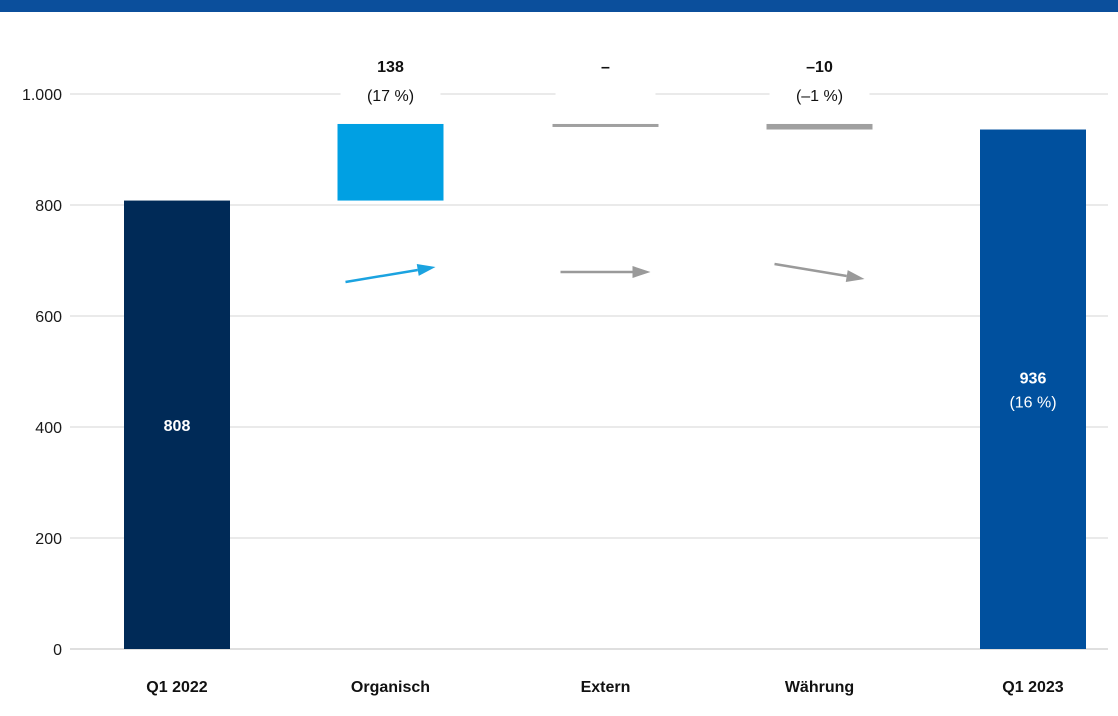  Describe the element at coordinates (390, 67) in the screenshot. I see `data-label-organisch: 138` at that location.